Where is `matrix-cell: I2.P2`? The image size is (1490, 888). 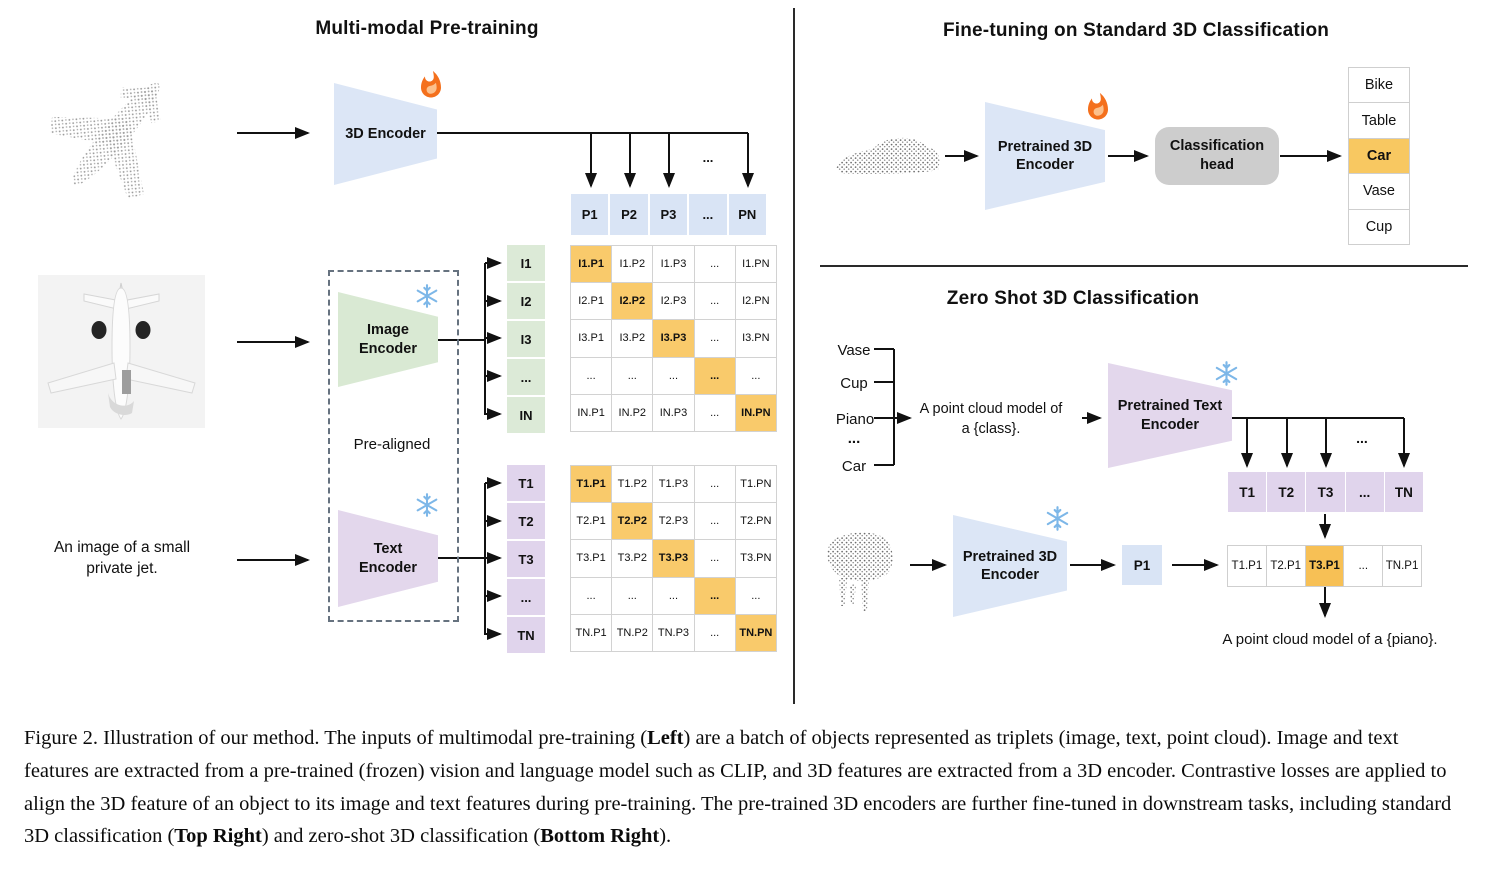
matrix-cell: I2.P2 is located at coordinates (632, 301).